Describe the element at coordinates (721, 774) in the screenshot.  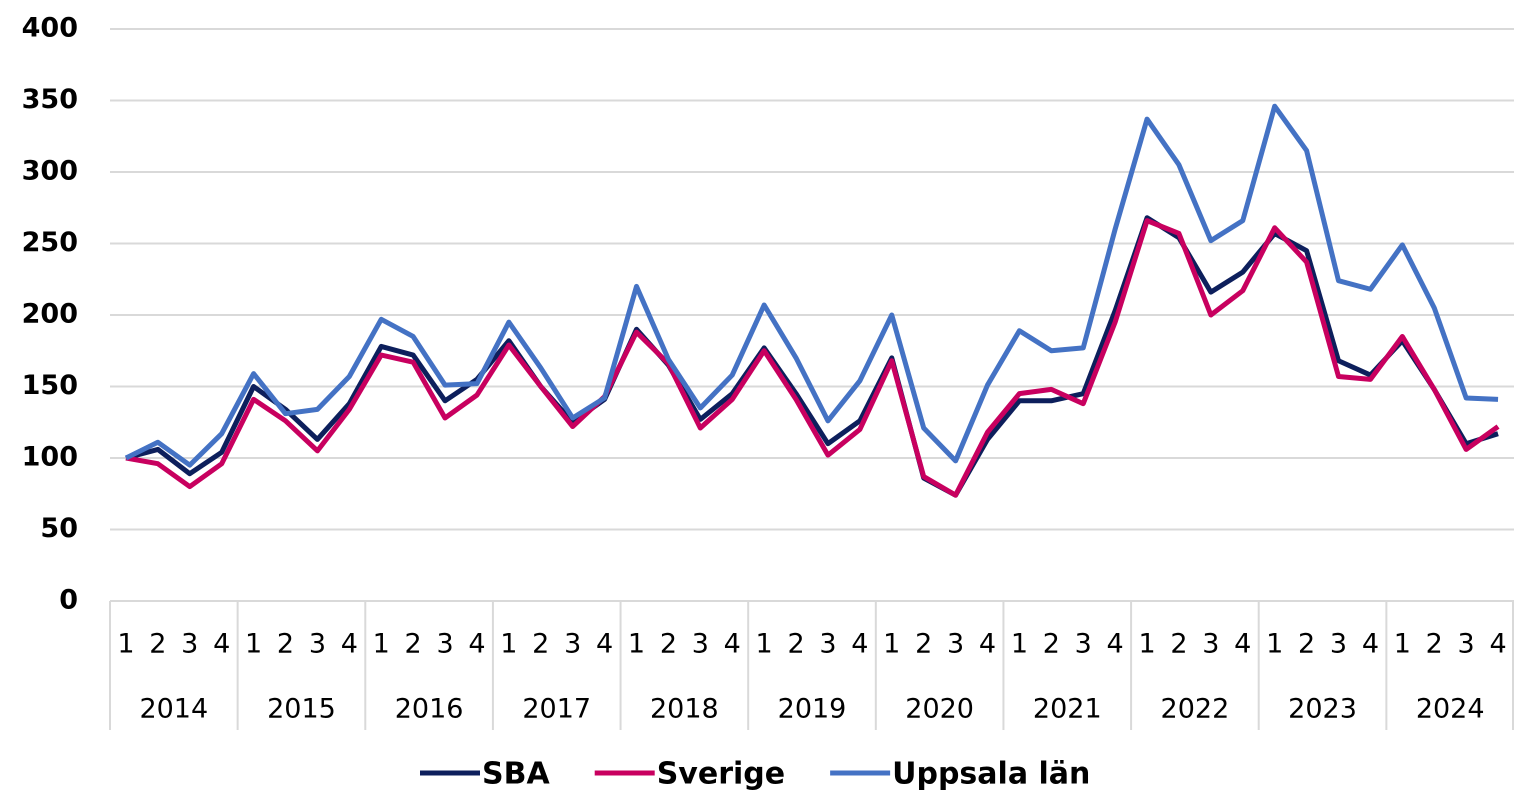
I see `legend-label: Sverige` at that location.